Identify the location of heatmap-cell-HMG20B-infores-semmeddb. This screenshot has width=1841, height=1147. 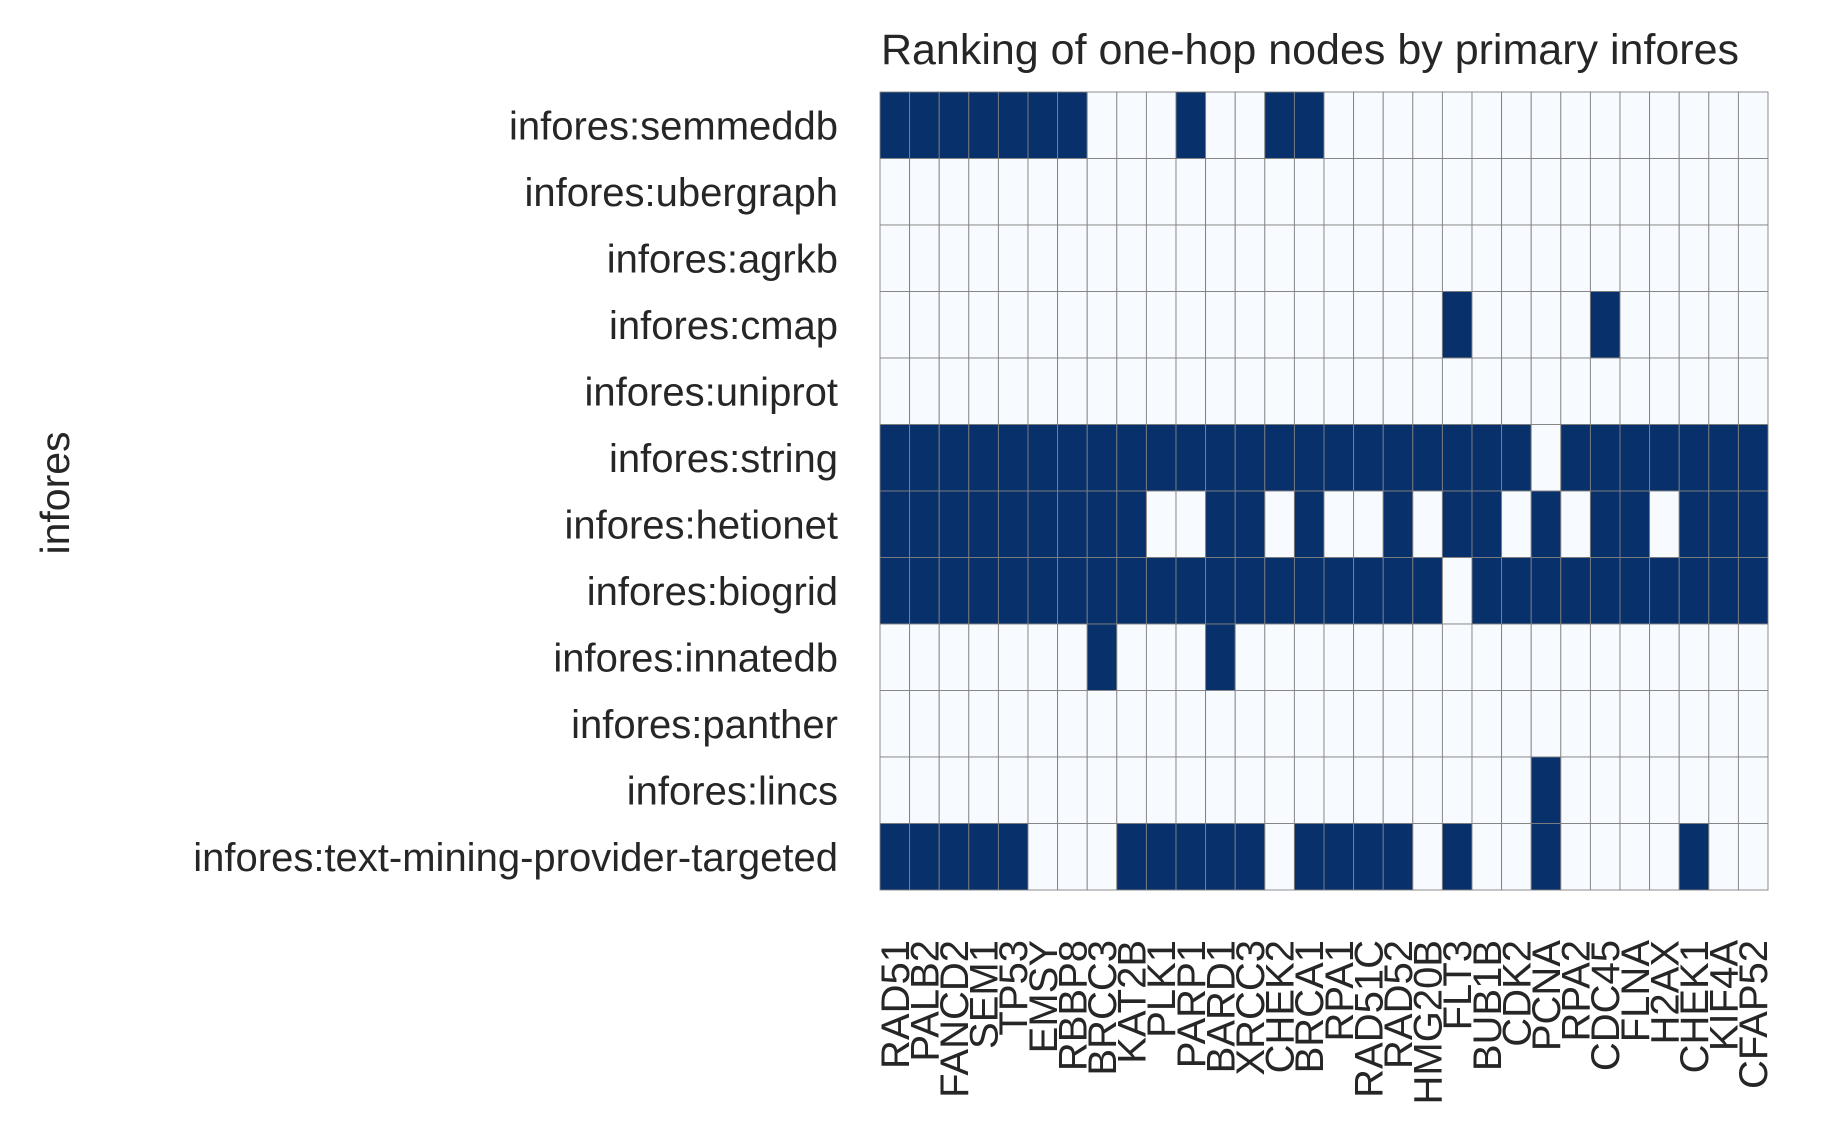
(1427, 125).